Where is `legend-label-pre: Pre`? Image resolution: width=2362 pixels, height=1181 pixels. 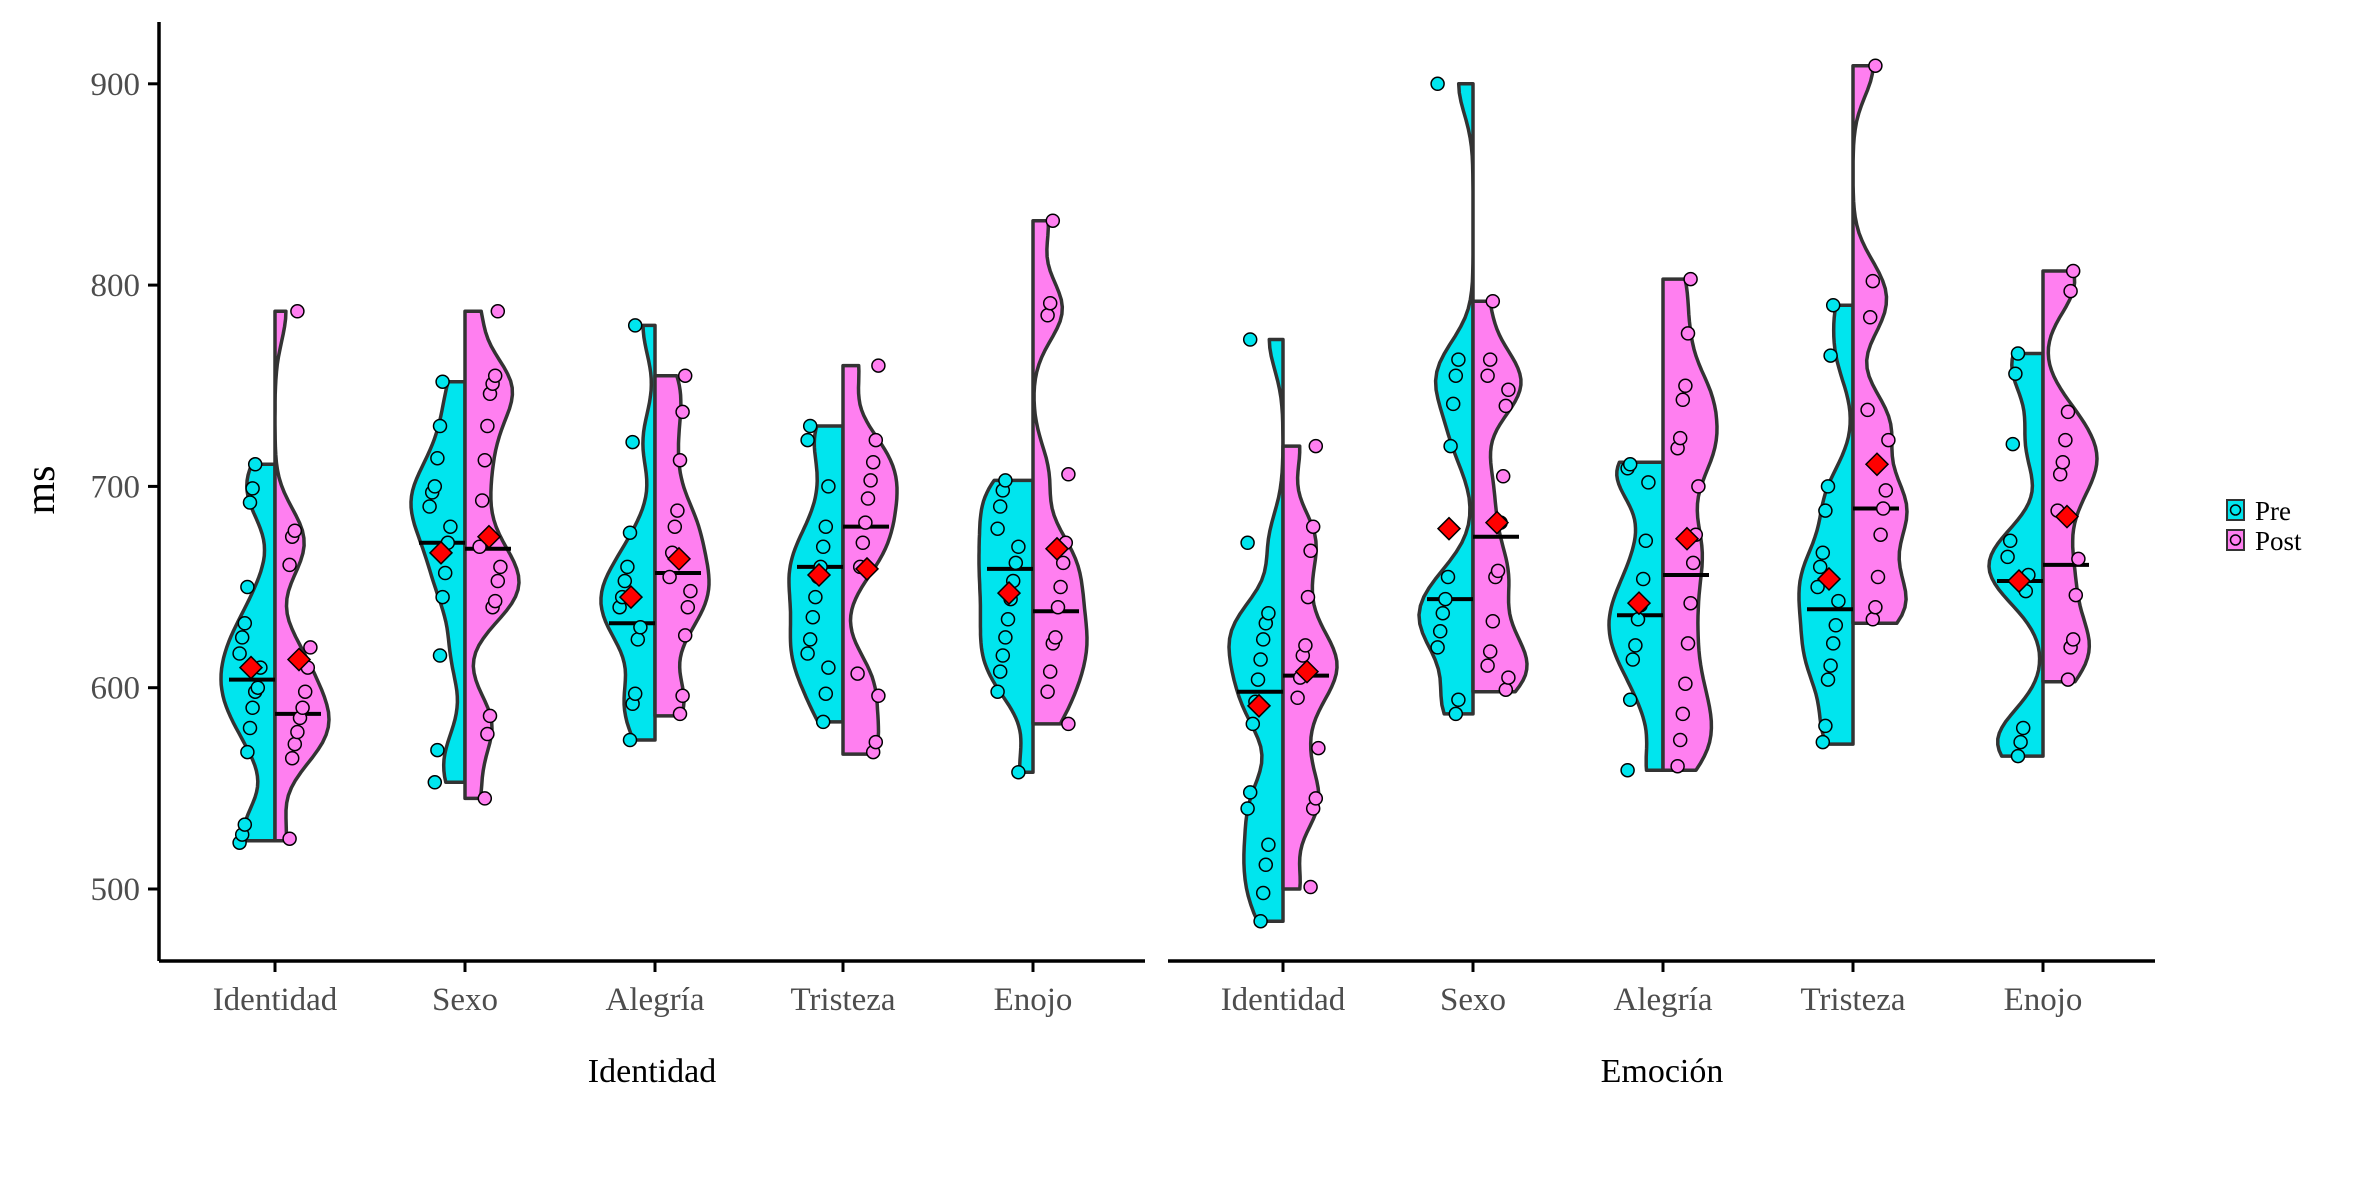 legend-label-pre: Pre is located at coordinates (2273, 511).